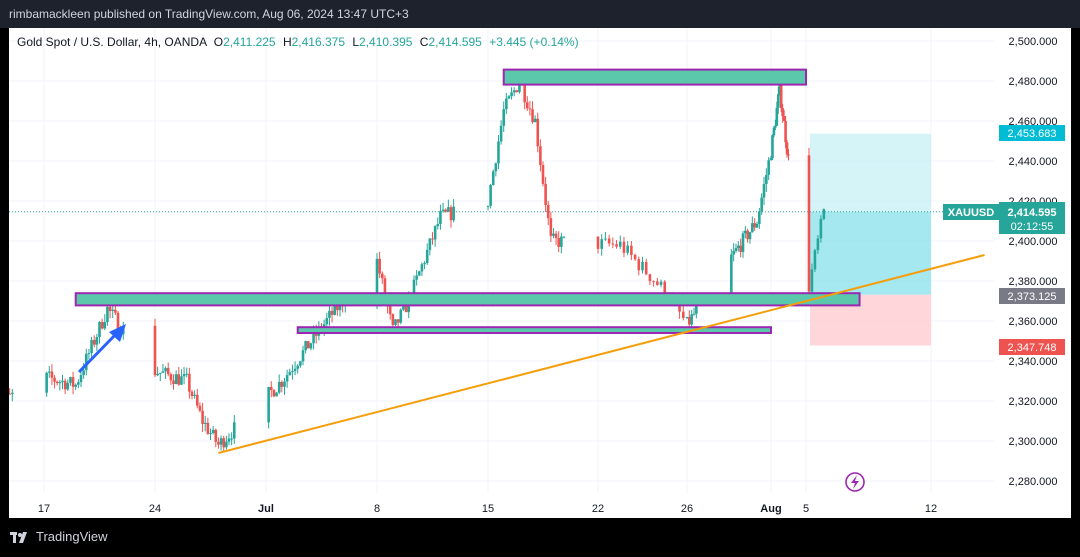 Image resolution: width=1080 pixels, height=557 pixels. Describe the element at coordinates (1032, 134) in the screenshot. I see `svg-text: 2,453.683` at that location.